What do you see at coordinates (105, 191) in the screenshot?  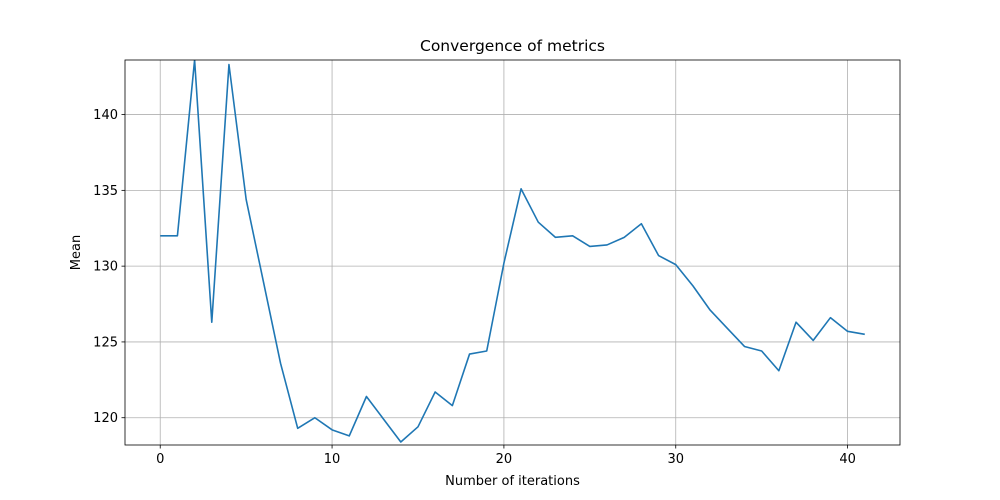 I see `y-tick-label: 135` at bounding box center [105, 191].